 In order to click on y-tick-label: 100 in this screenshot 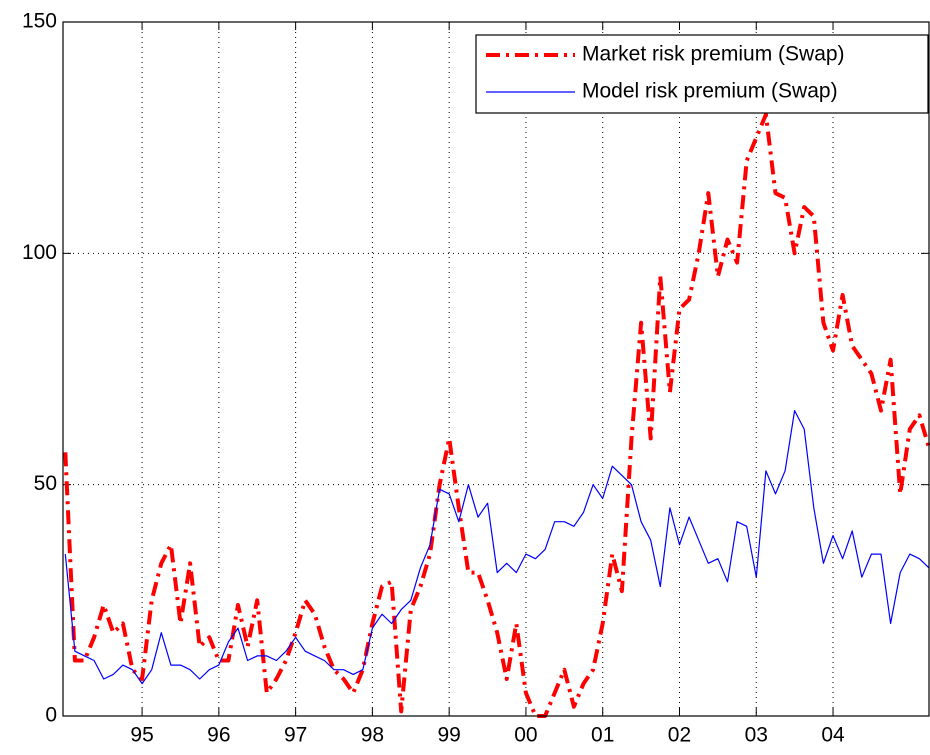, I will do `click(39, 252)`.